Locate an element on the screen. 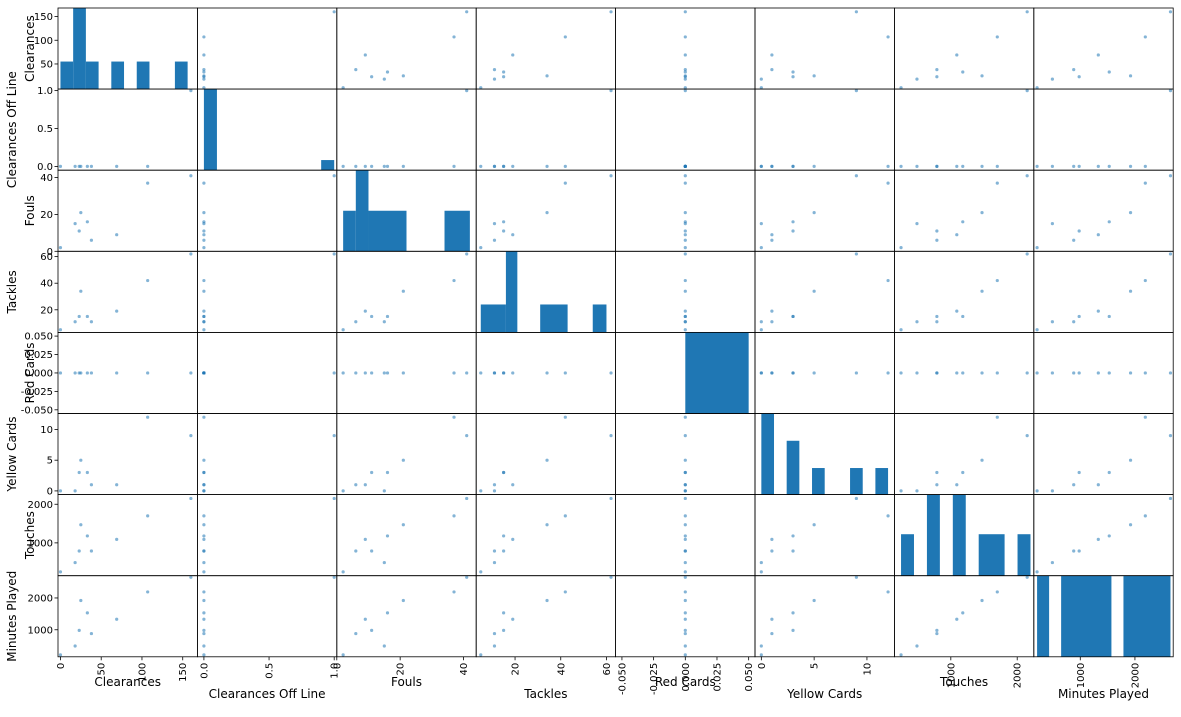 Image resolution: width=1181 pixels, height=717 pixels. x-tick-label-tackles-0: 20 is located at coordinates (516, 669).